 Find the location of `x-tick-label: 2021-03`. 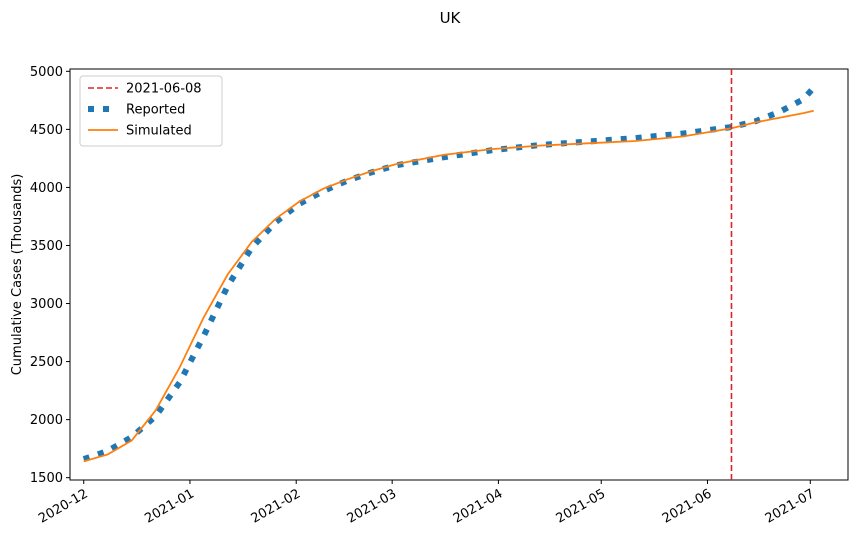

x-tick-label: 2021-03 is located at coordinates (372, 506).